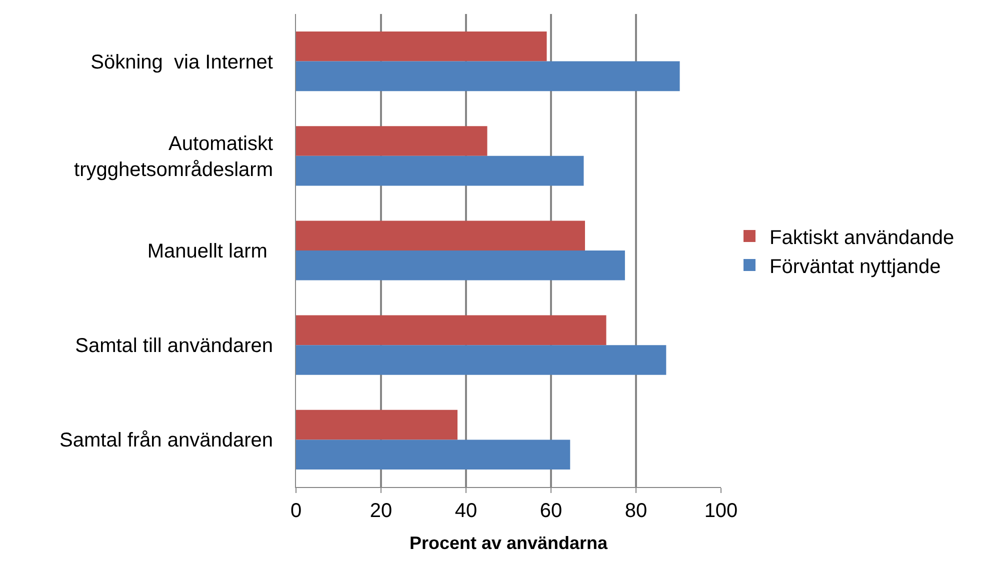 The image size is (991, 575). What do you see at coordinates (182, 62) in the screenshot?
I see `y-tick-label: Sökning via Internet` at bounding box center [182, 62].